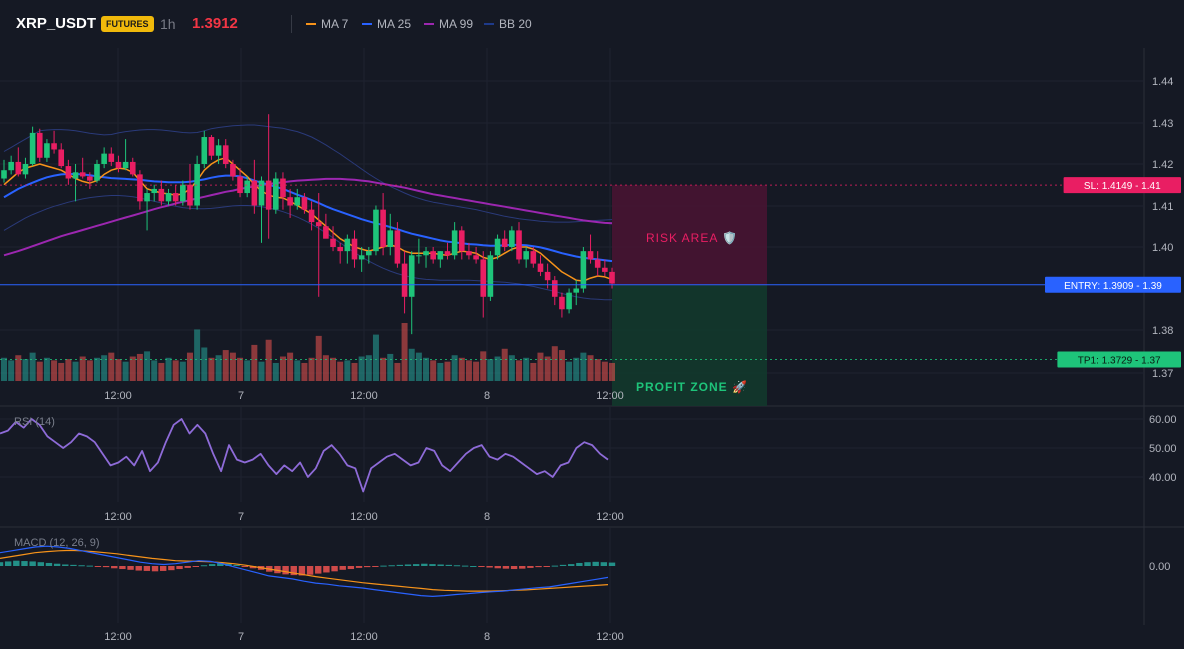  What do you see at coordinates (1159, 567) in the screenshot?
I see `macd-tick-label: 0.00` at bounding box center [1159, 567].